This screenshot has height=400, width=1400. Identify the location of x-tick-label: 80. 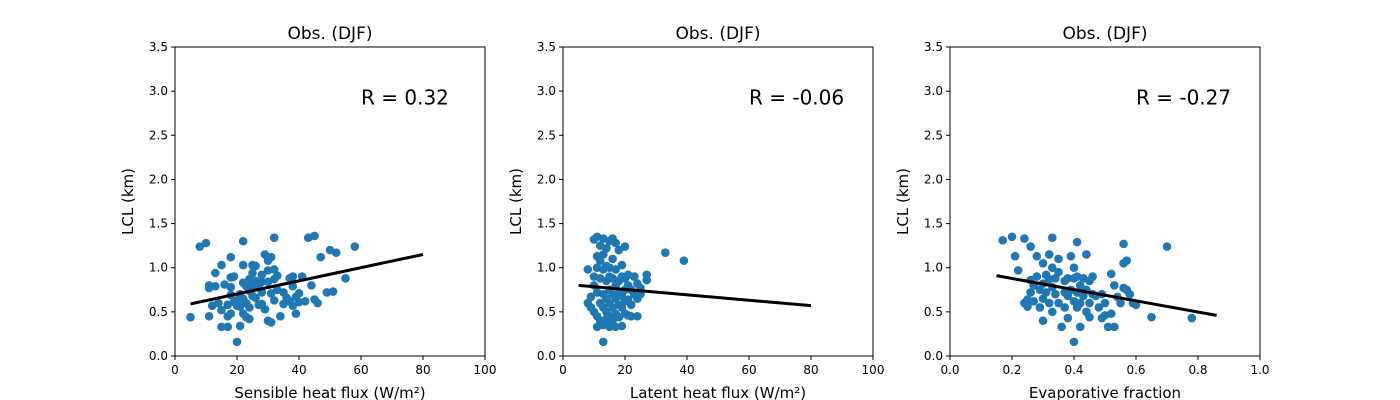
(810, 370).